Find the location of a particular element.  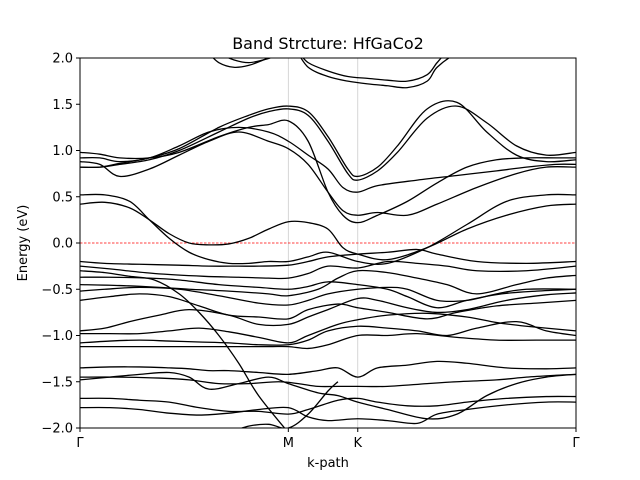

x-axis-label: k-path is located at coordinates (328, 463).